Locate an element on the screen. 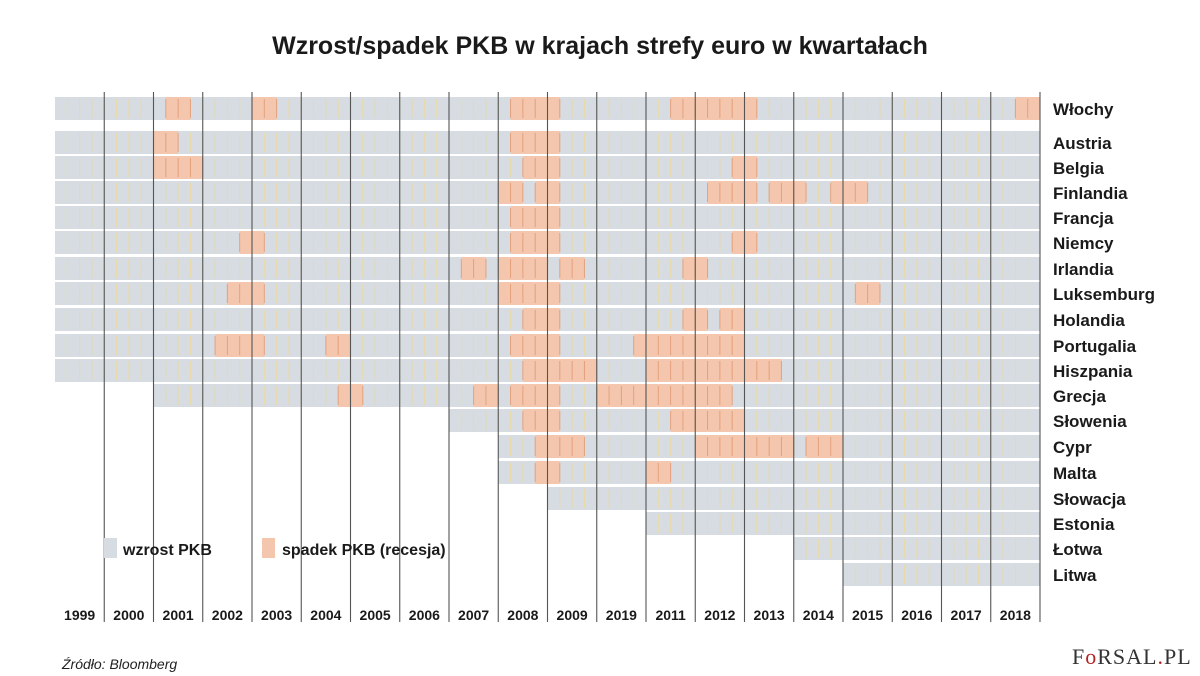 Image resolution: width=1200 pixels, height=676 pixels. year-label: 2005 is located at coordinates (375, 615).